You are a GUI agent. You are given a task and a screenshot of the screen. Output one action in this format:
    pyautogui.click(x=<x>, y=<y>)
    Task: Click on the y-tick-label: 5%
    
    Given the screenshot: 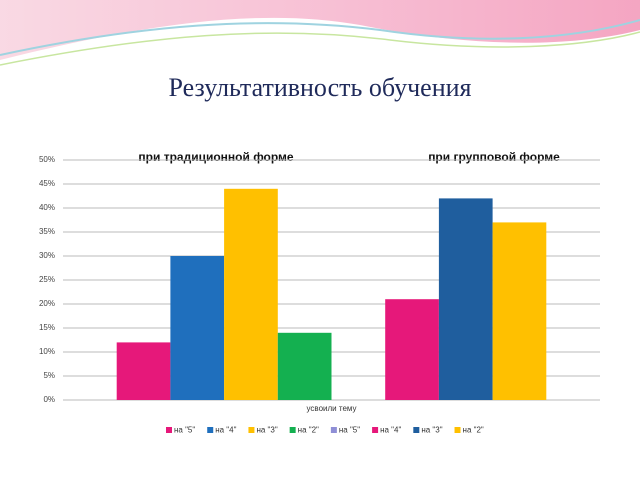 What is the action you would take?
    pyautogui.click(x=49, y=375)
    